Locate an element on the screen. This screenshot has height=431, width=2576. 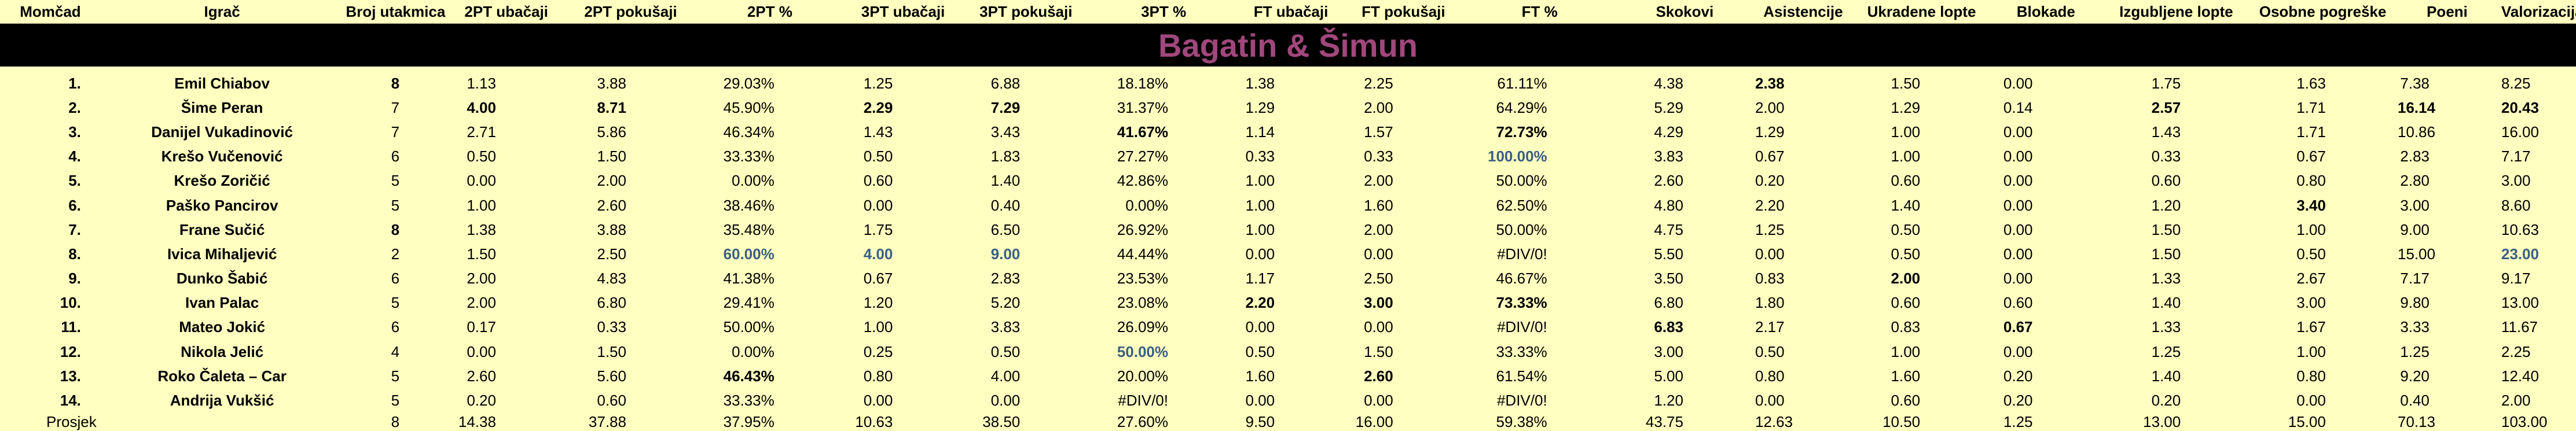
stat-cell: 1.63 is located at coordinates (2311, 83).